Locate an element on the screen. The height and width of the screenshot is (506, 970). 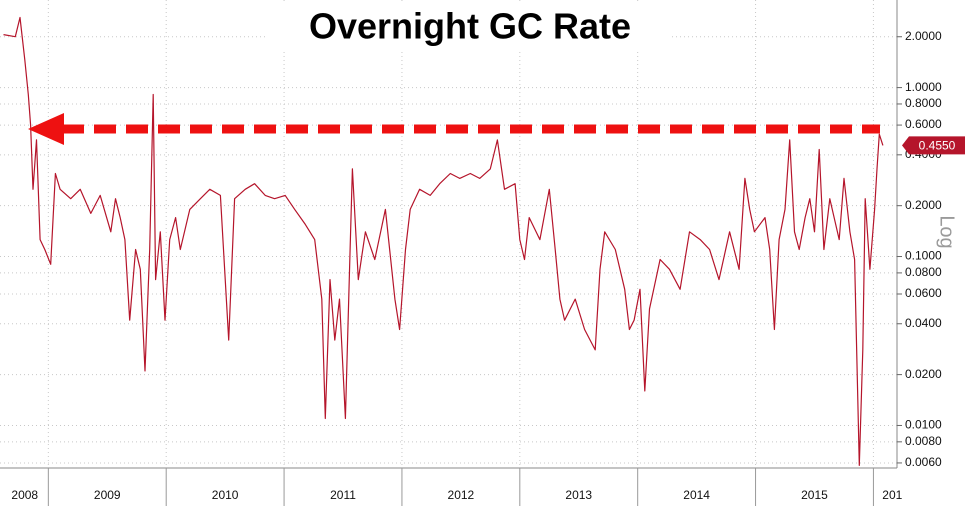
last-value-label: 0.4550 is located at coordinates (937, 146).